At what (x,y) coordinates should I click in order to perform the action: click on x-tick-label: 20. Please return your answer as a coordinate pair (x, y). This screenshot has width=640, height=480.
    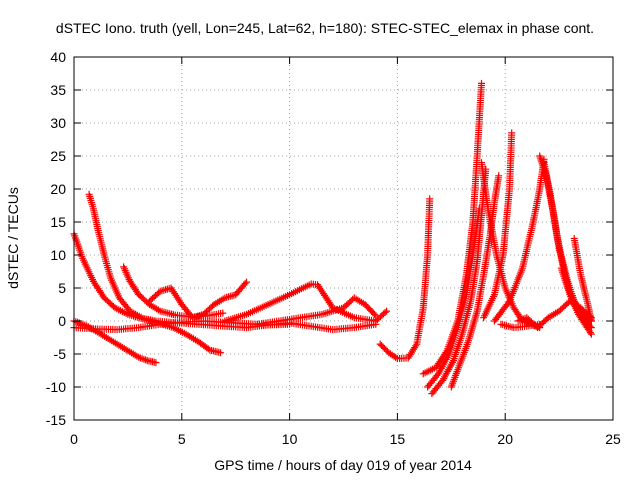
    Looking at the image, I should click on (505, 439).